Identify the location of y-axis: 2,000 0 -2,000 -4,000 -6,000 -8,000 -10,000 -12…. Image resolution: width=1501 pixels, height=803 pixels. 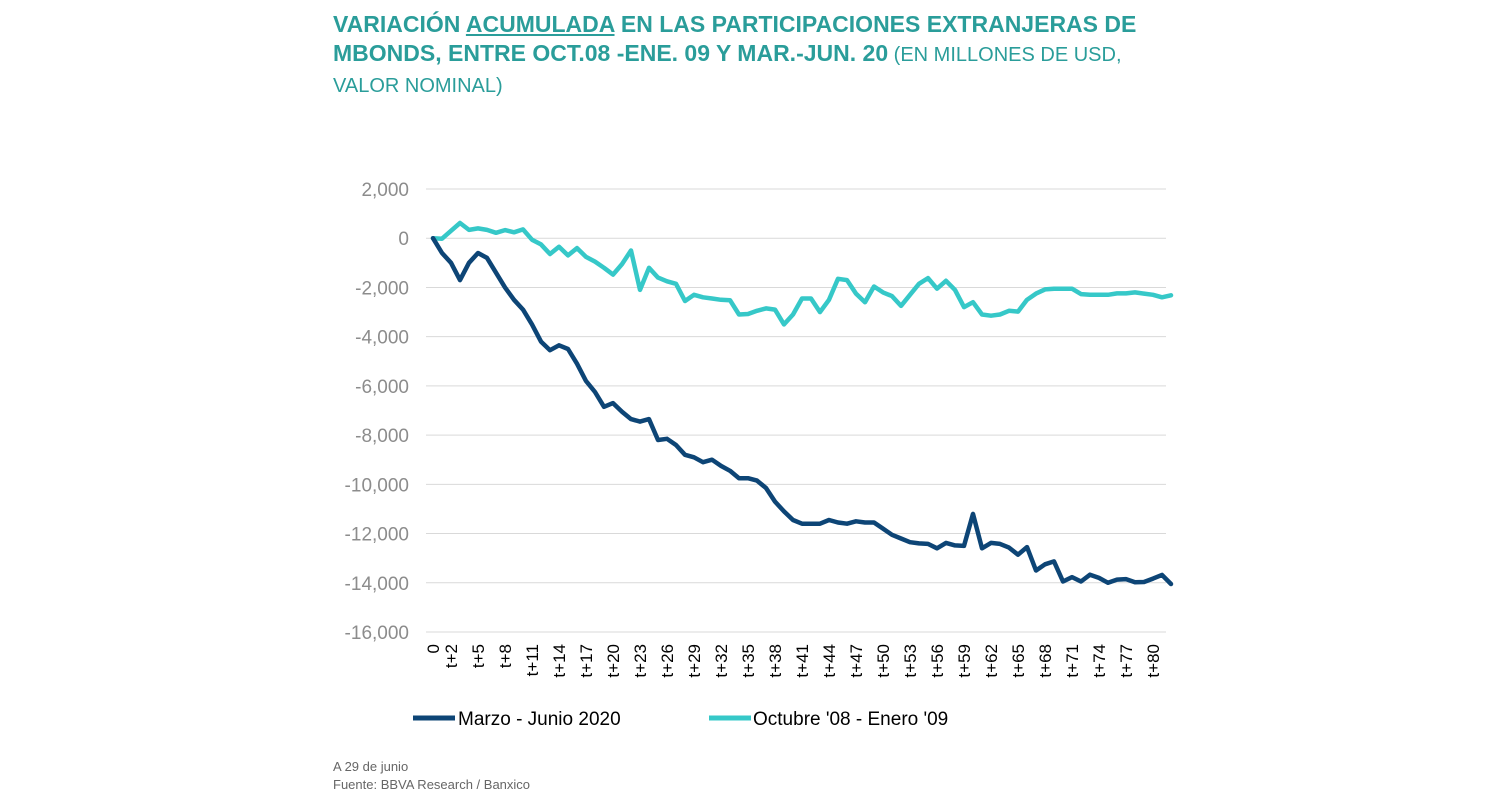
(377, 412).